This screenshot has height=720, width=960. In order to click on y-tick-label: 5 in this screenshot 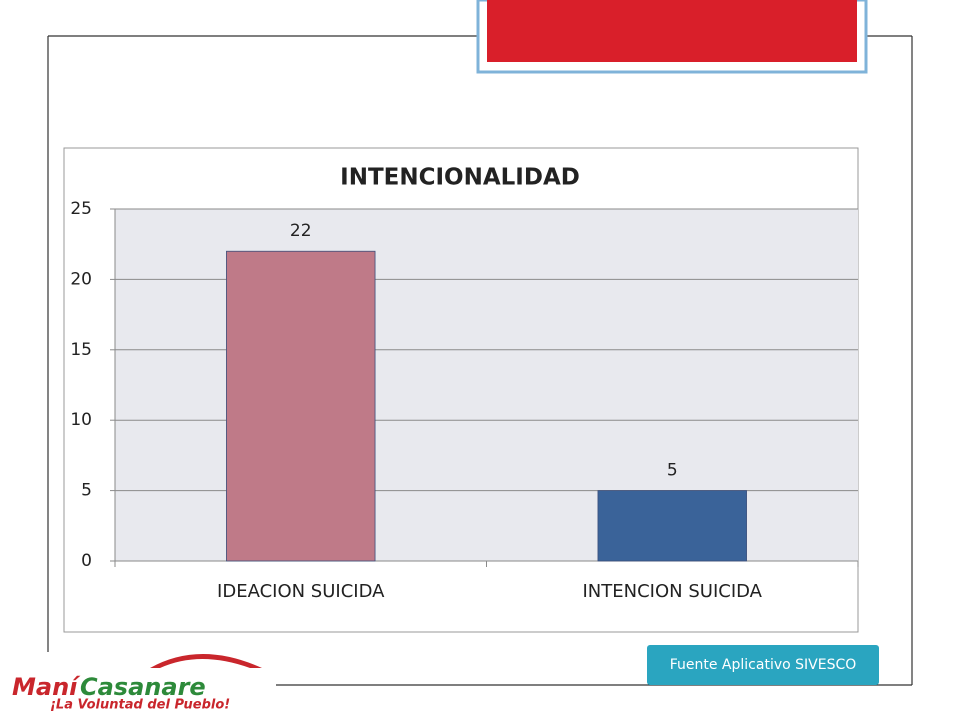, I will do `click(86, 491)`.